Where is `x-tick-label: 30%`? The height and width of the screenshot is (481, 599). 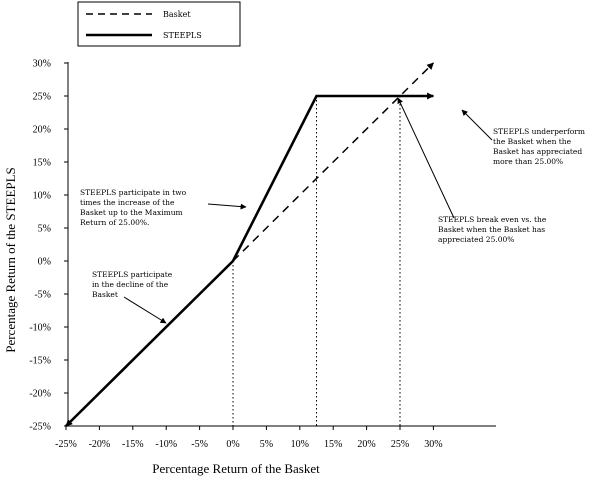
x-tick-label: 30% is located at coordinates (433, 444).